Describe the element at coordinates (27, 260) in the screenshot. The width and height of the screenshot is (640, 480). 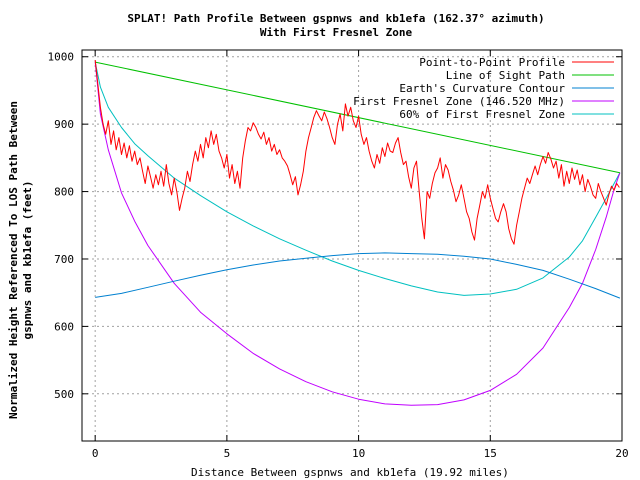
I see `y-axis-label-line2: gspnws and kb1efa (feet)` at that location.